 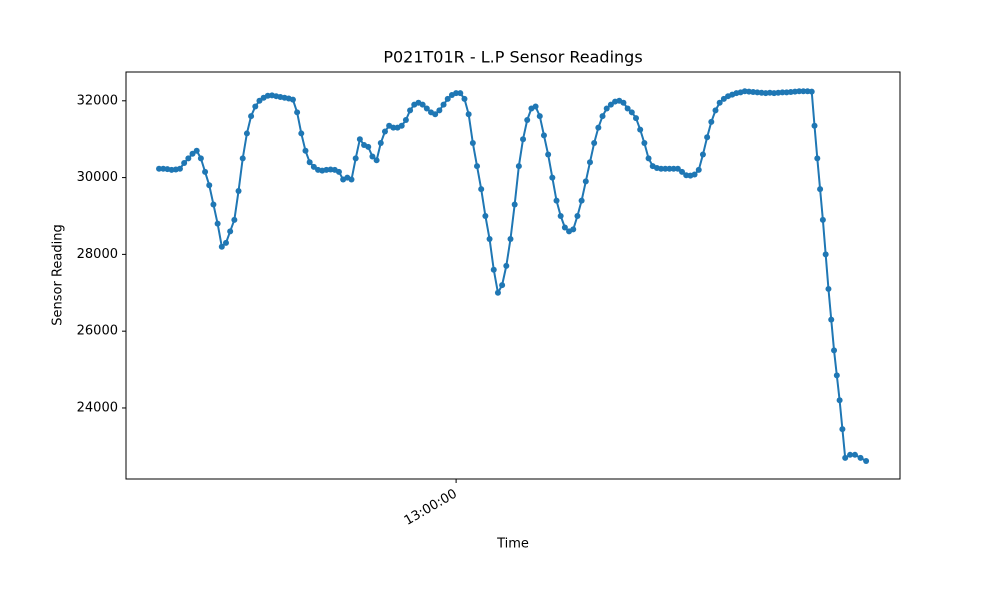 I want to click on y-tick-label: 32000, so click(x=97, y=100).